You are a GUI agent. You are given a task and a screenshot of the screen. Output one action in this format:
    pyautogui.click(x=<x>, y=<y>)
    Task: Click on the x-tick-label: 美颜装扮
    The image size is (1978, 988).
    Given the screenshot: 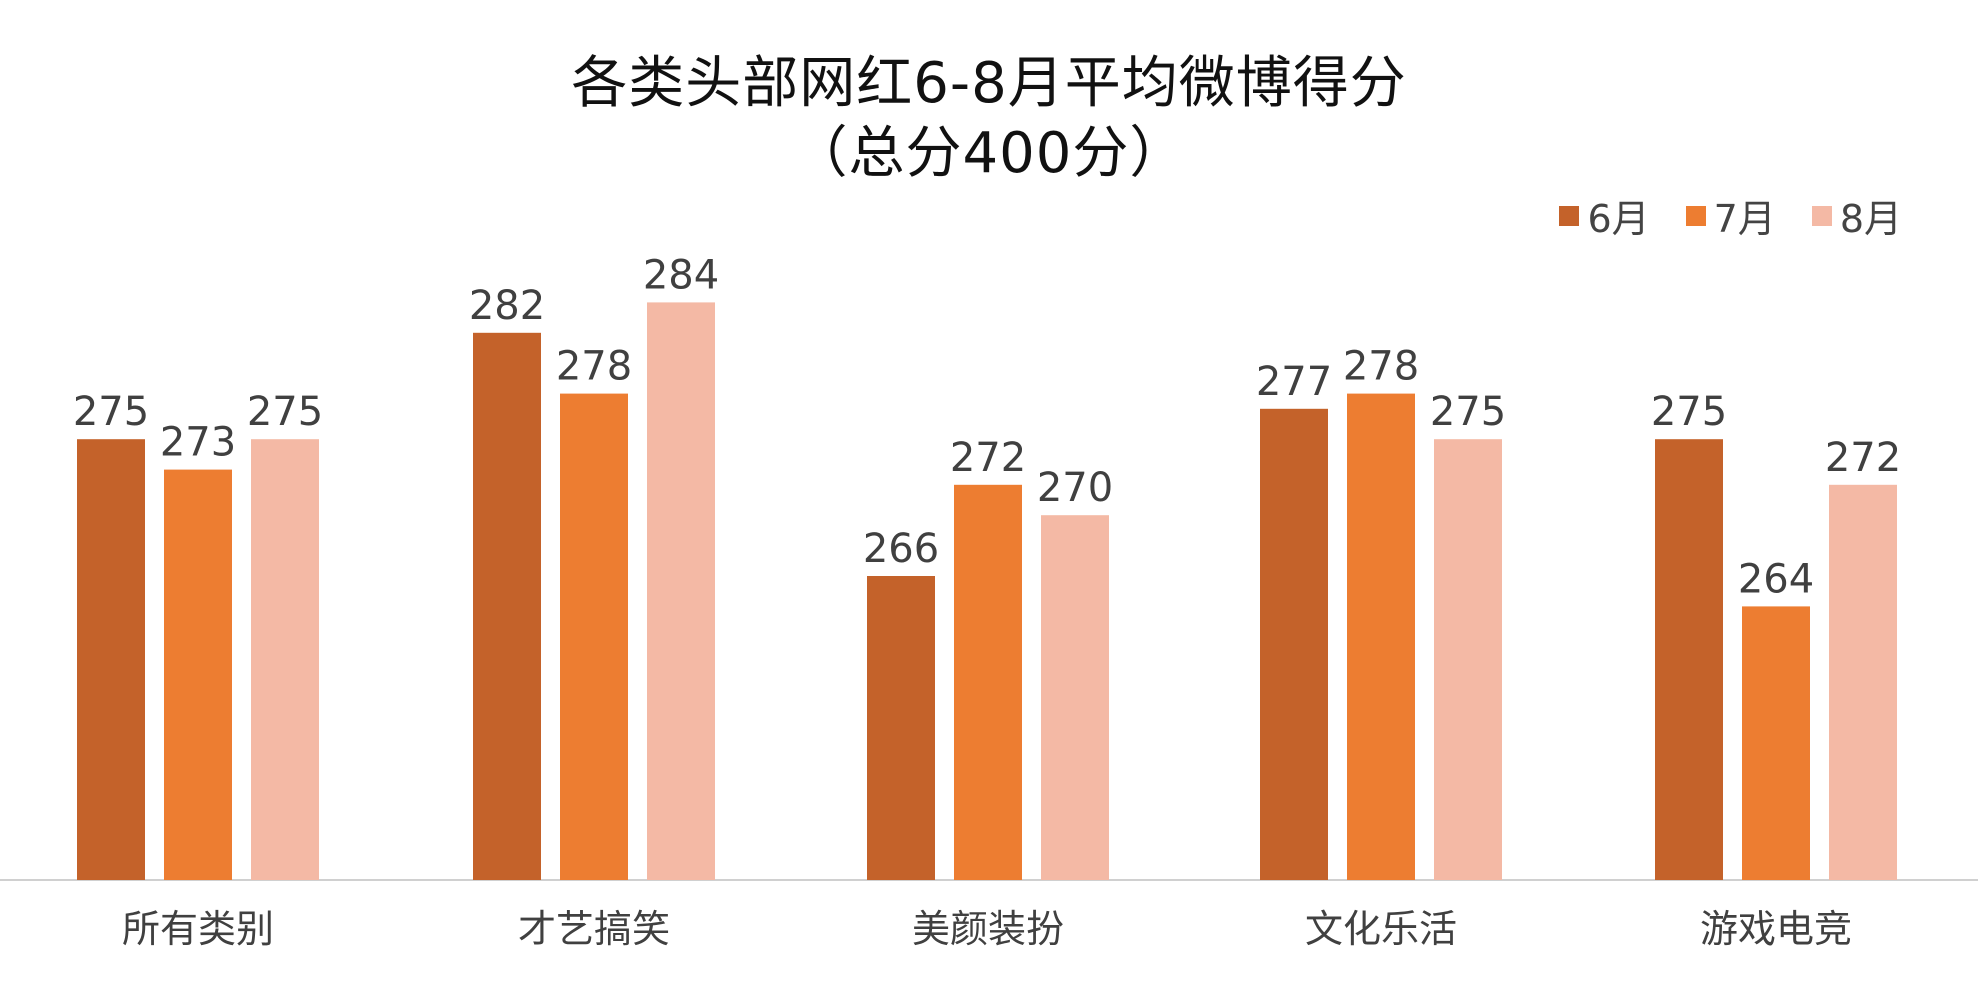 What is the action you would take?
    pyautogui.click(x=988, y=929)
    